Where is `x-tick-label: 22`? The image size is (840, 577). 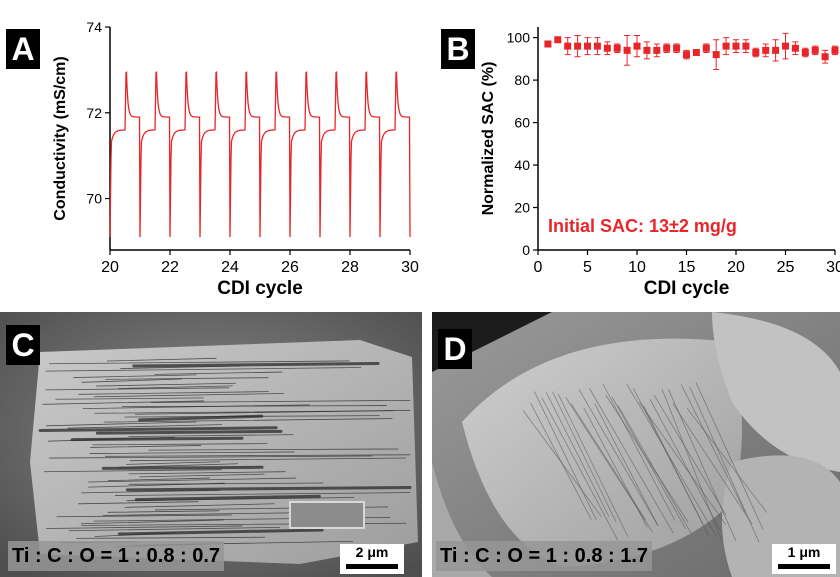 x-tick-label: 22 is located at coordinates (170, 267).